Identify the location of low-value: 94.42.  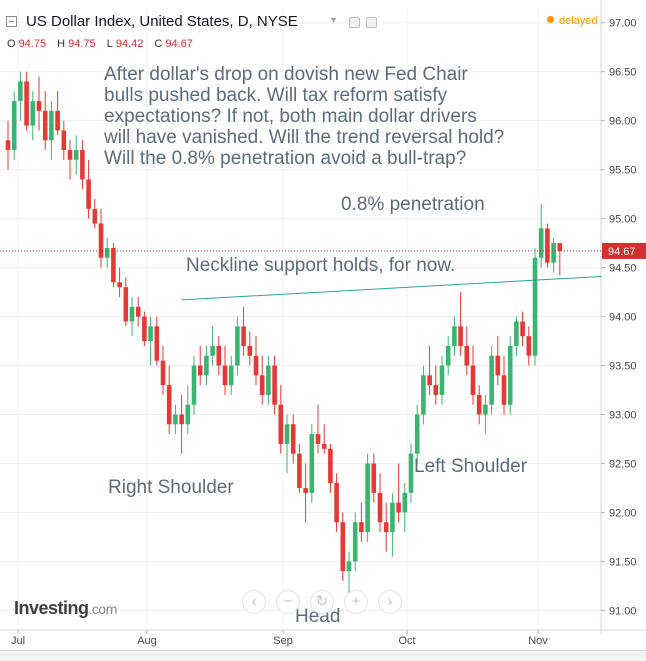
(129, 44).